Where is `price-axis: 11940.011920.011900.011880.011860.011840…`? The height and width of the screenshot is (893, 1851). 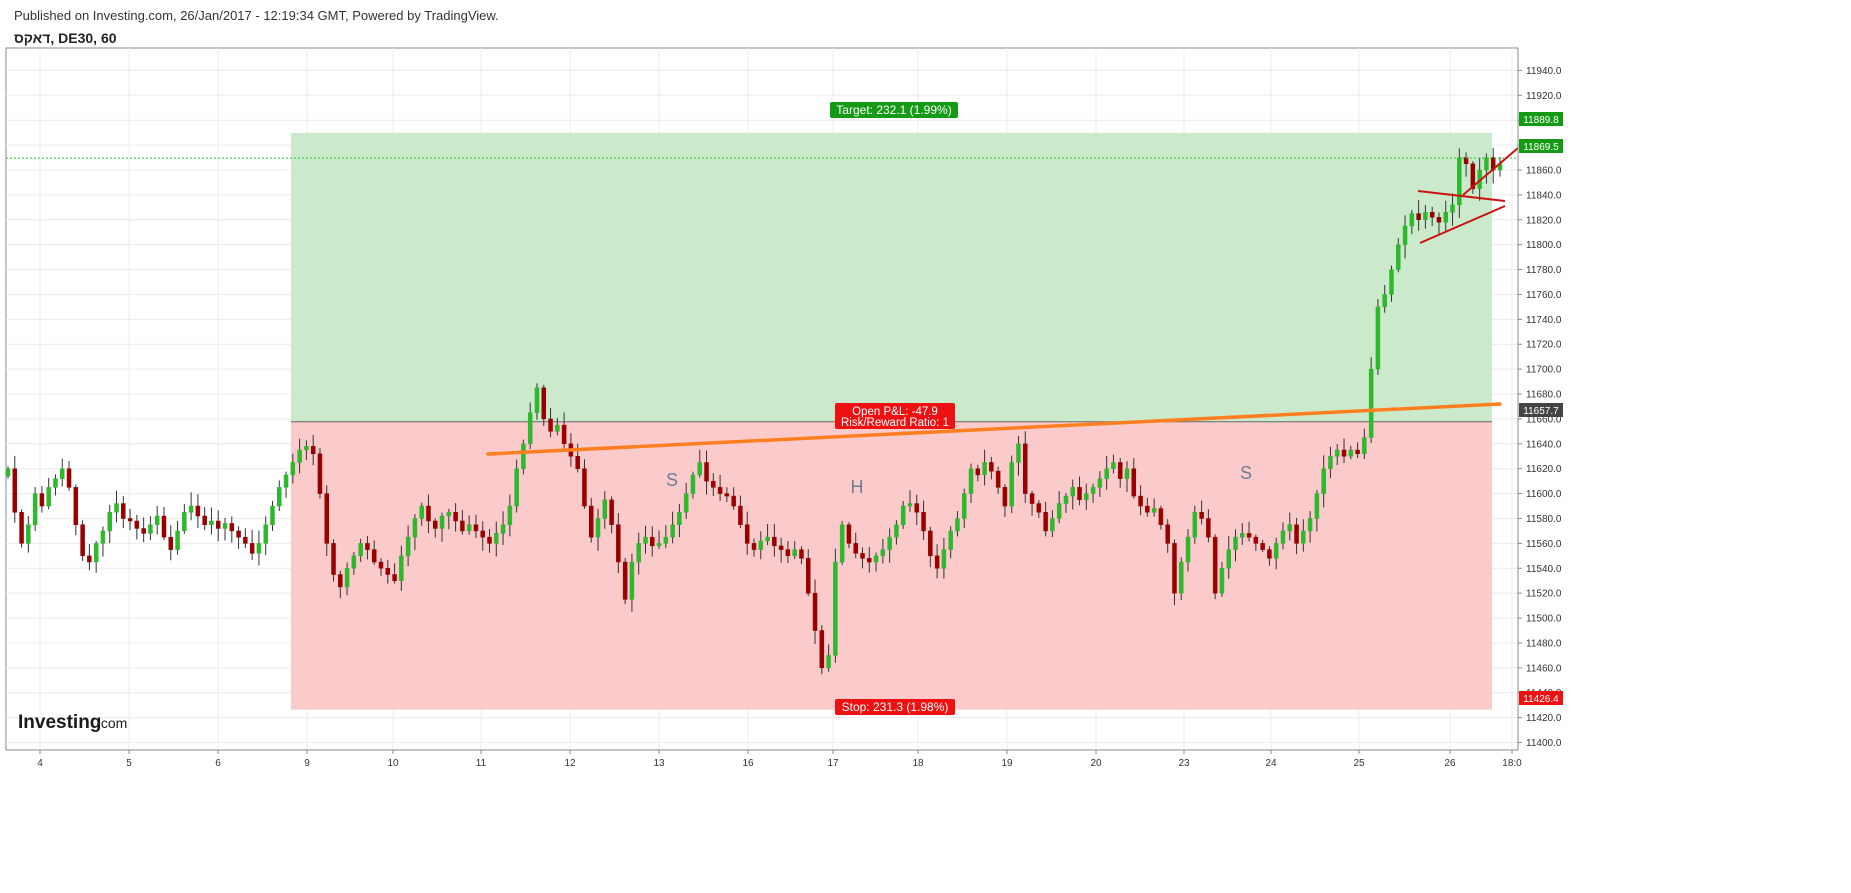 price-axis: 11940.011920.011900.011880.011860.011840… is located at coordinates (1539, 399).